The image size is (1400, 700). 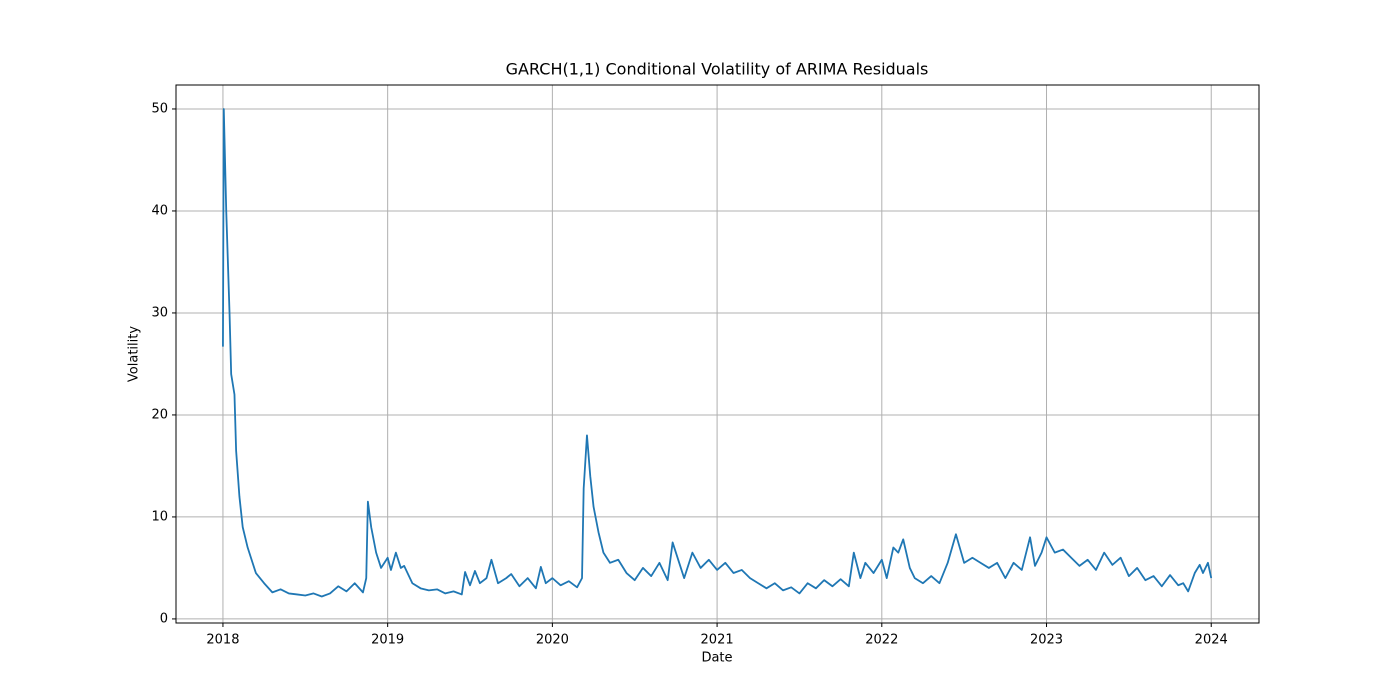 I want to click on x-tick-label: 2021, so click(x=717, y=640).